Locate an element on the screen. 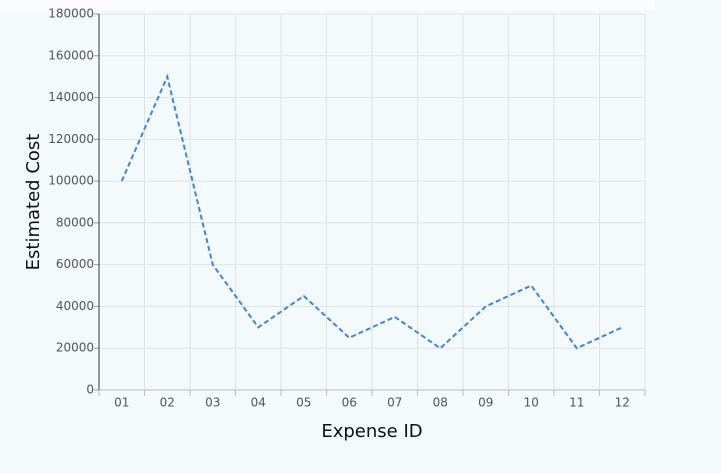  y-tick-label: 0 is located at coordinates (90, 390).